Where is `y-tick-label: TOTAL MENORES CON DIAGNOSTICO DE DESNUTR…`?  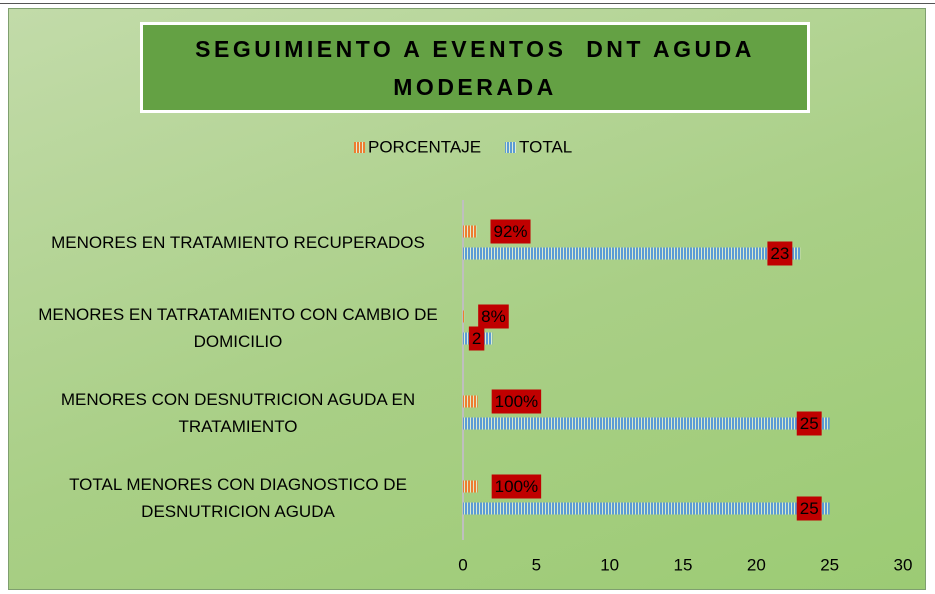 y-tick-label: TOTAL MENORES CON DIAGNOSTICO DE DESNUTR… is located at coordinates (238, 497).